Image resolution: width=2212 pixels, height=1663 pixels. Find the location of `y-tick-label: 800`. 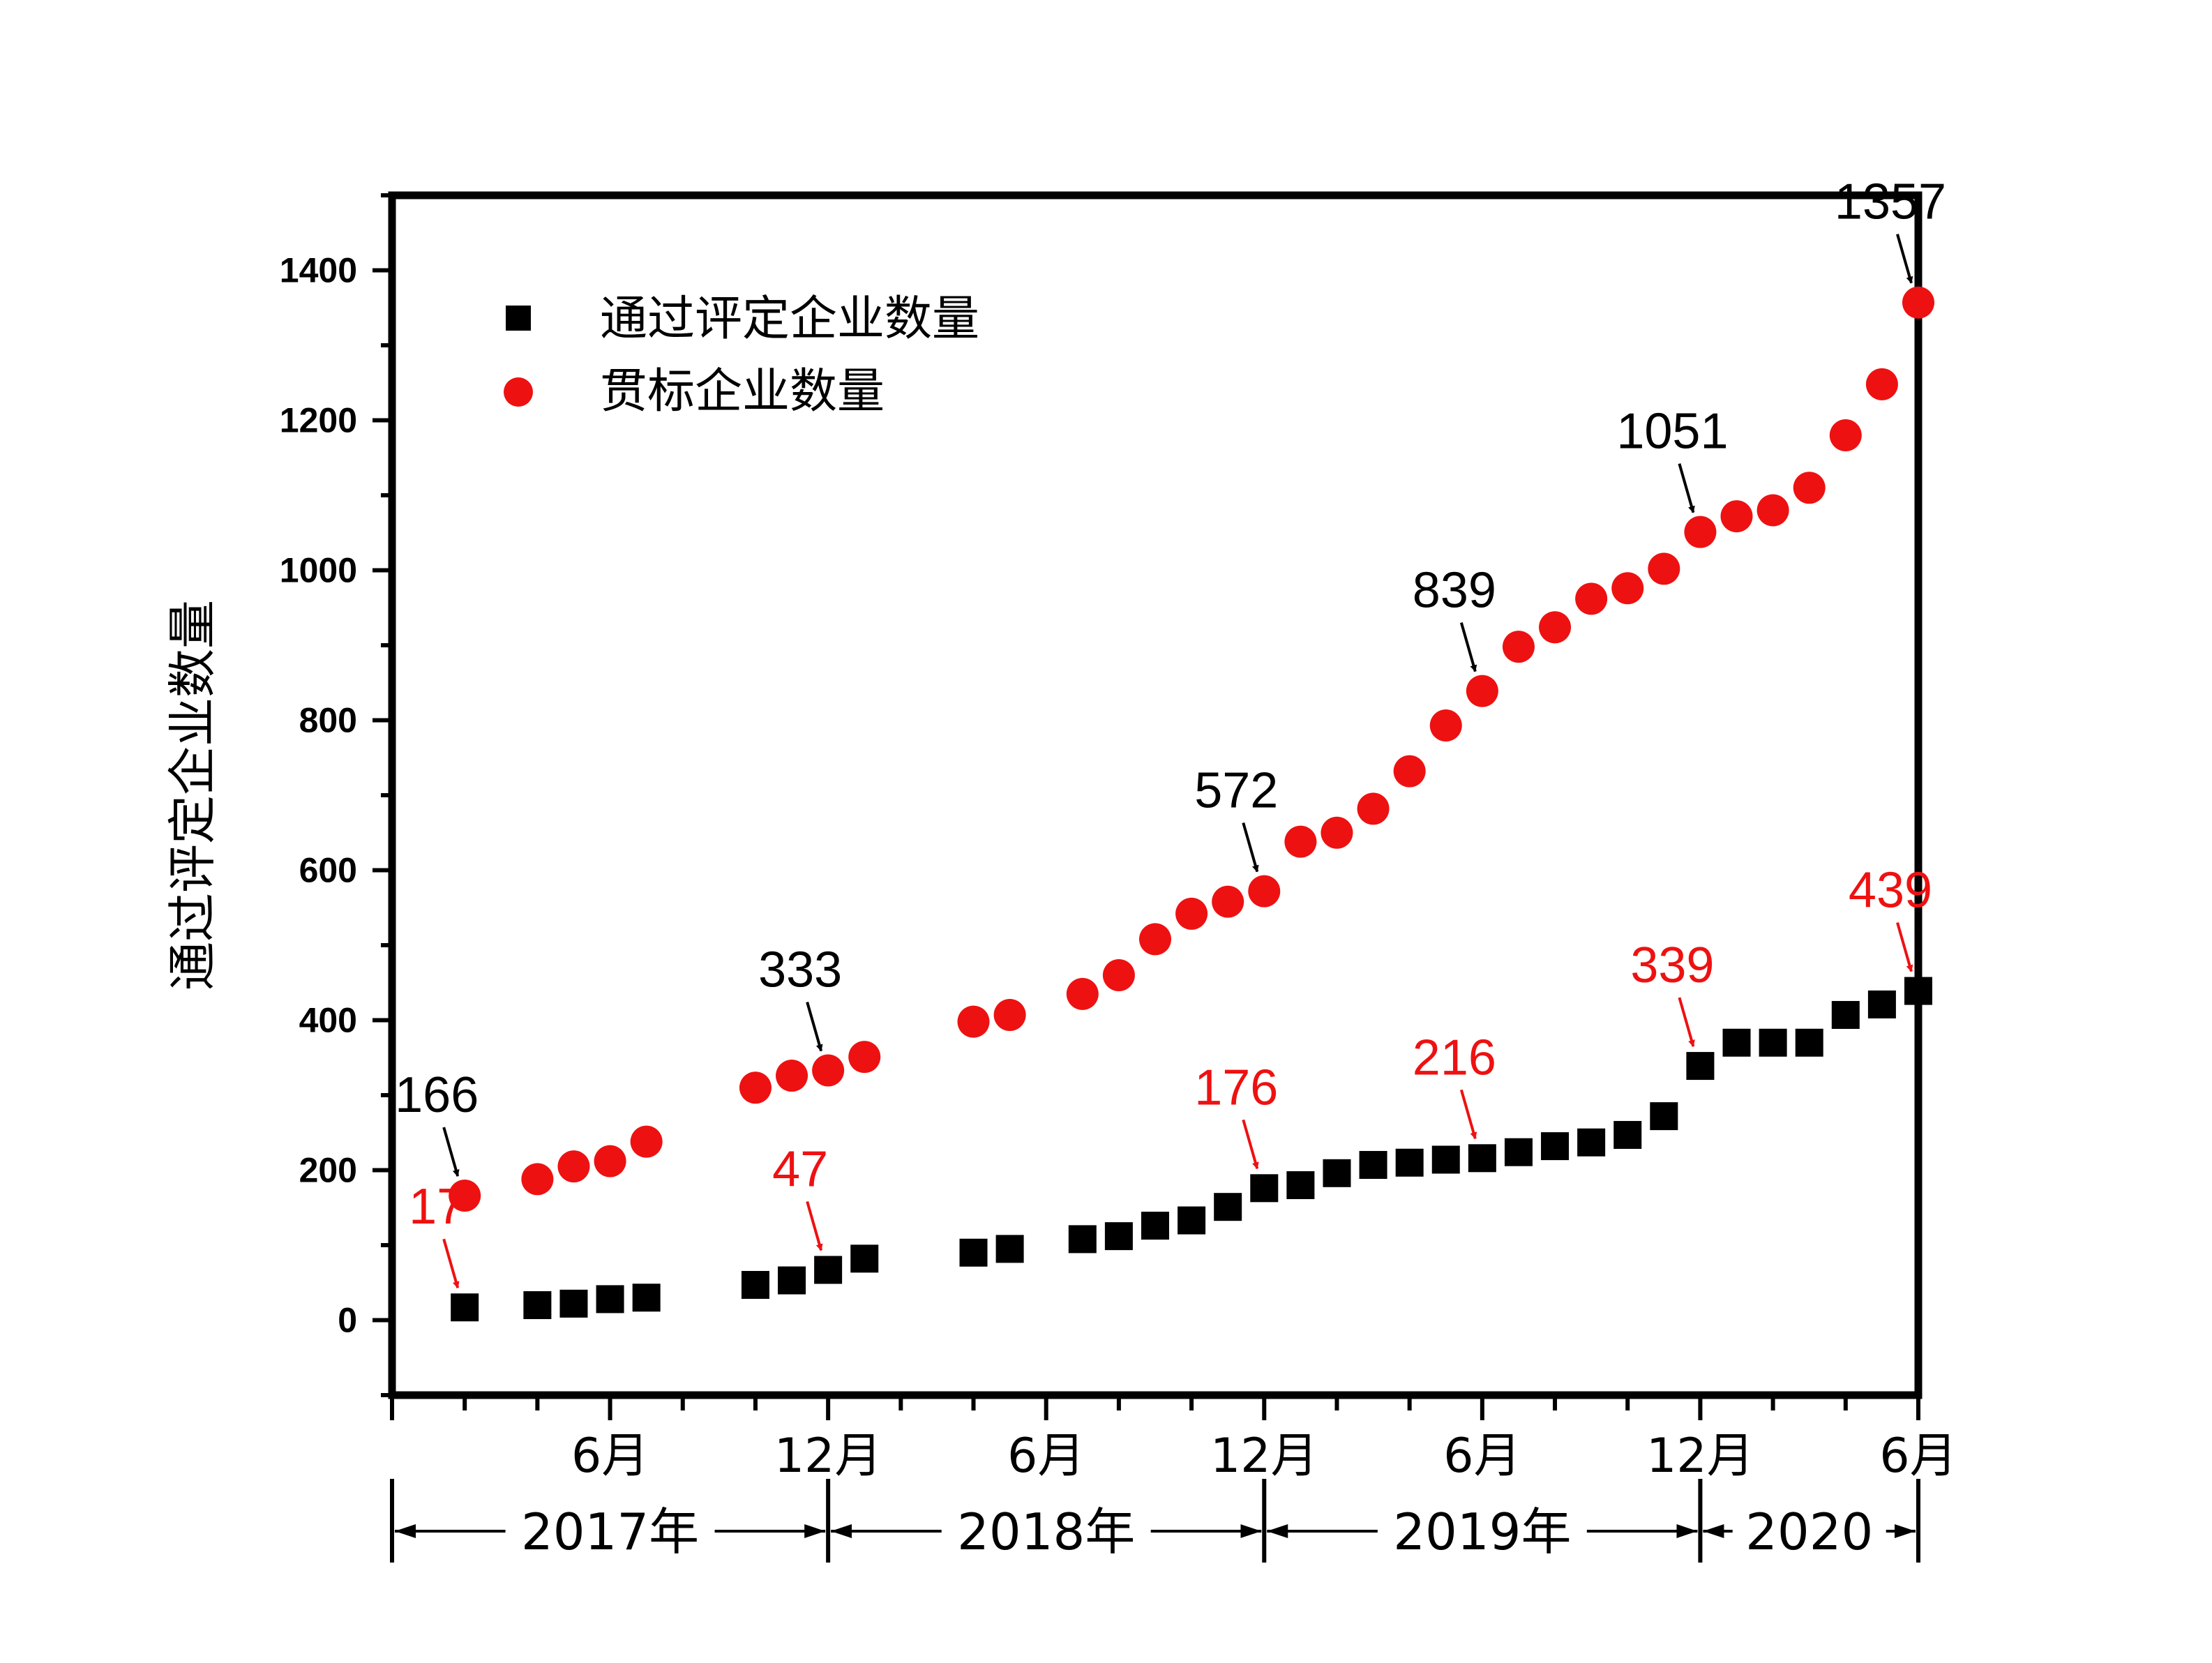

y-tick-label: 800 is located at coordinates (328, 720).